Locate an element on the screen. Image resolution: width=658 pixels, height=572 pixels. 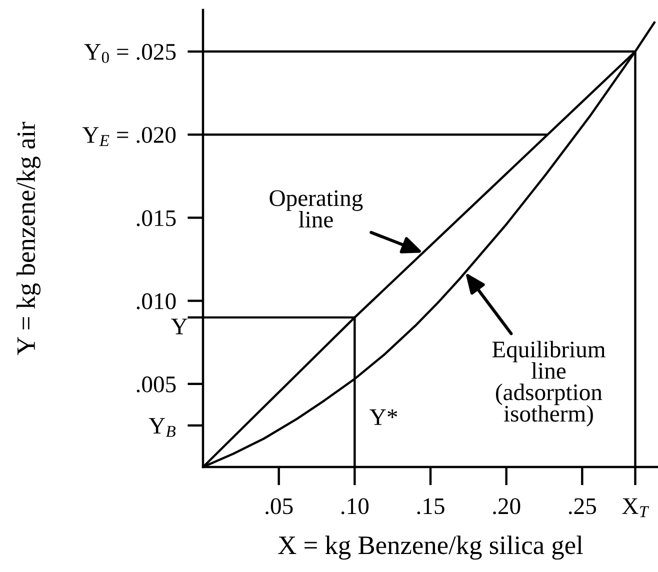
y-tick-label: .005 is located at coordinates (156, 384).